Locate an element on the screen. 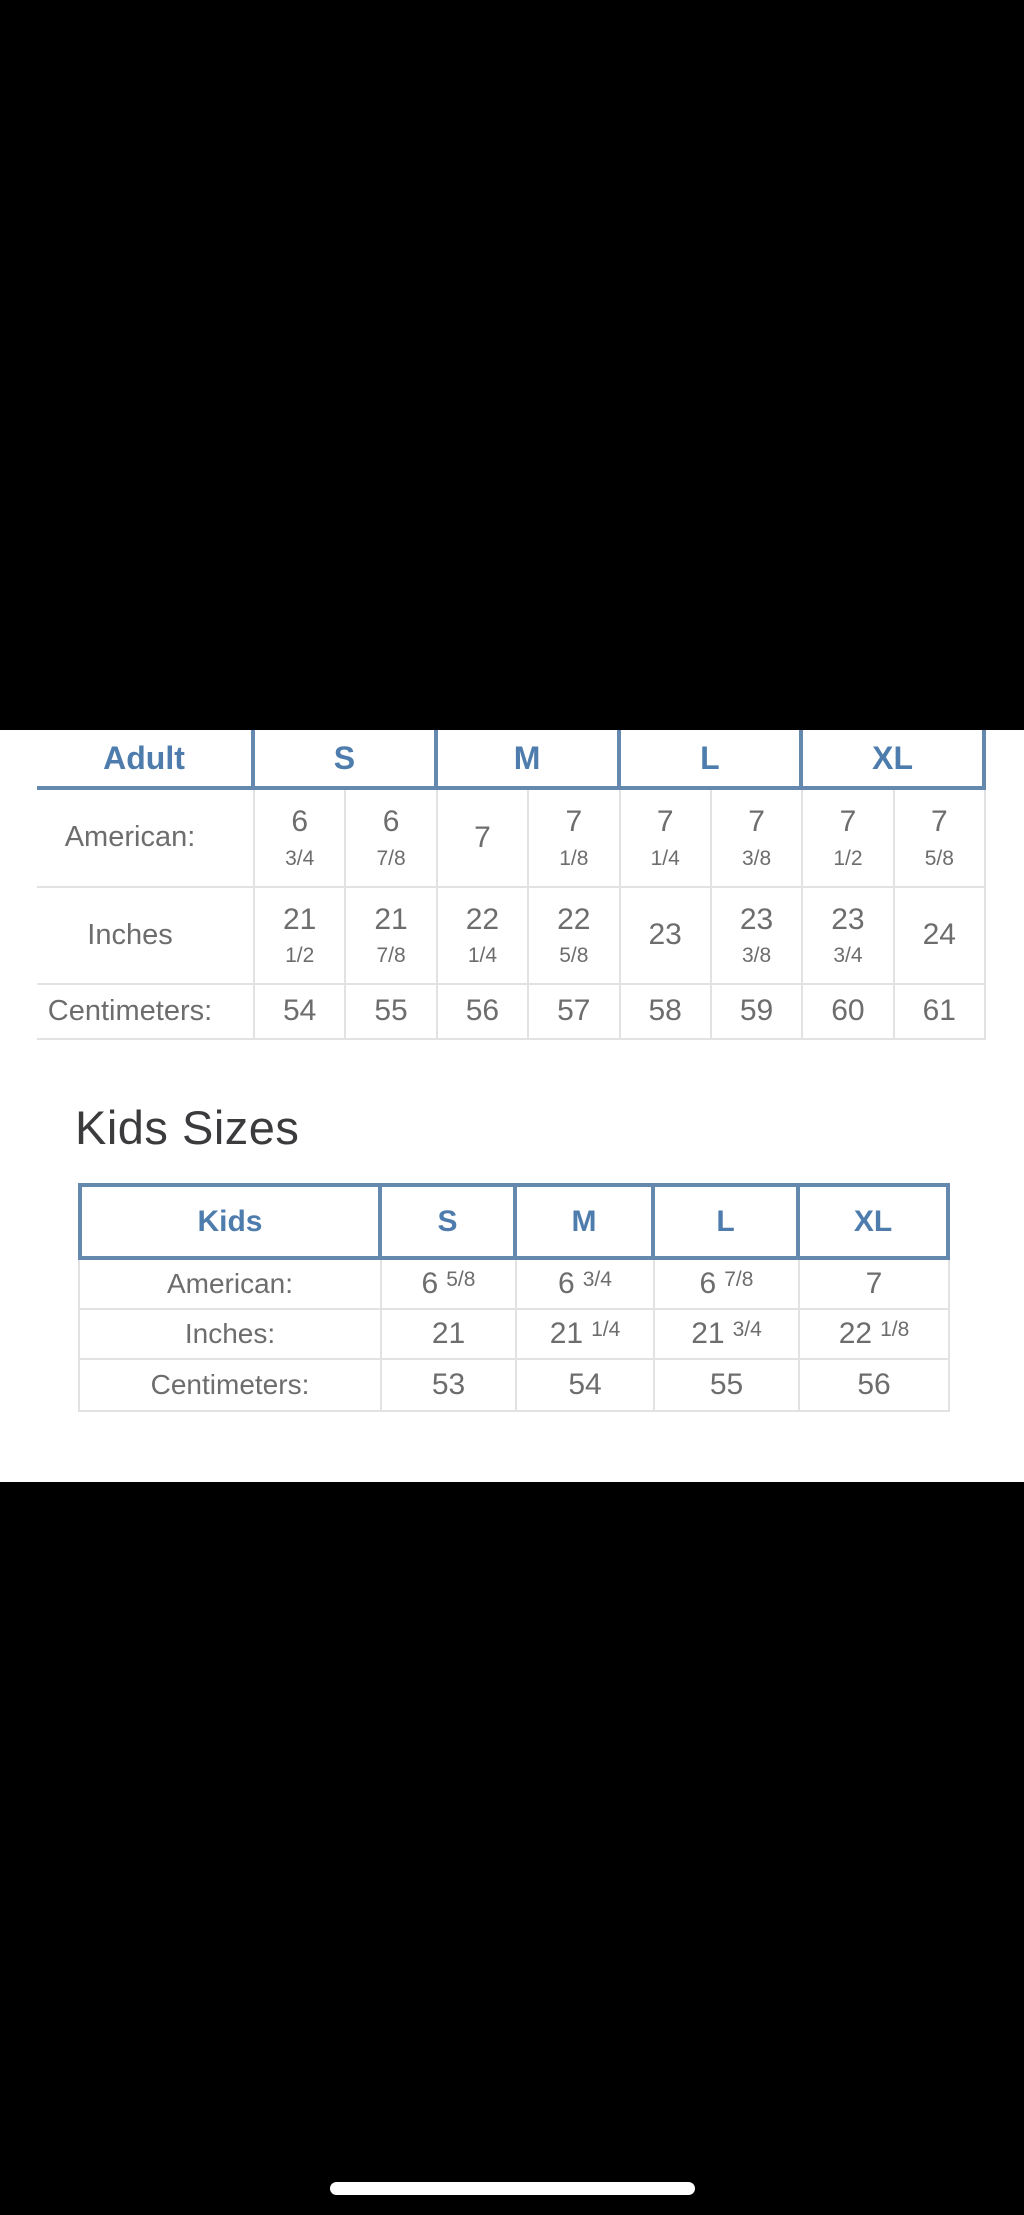 Image resolution: width=1024 pixels, height=2215 pixels. table-cell: 21 1/4 is located at coordinates (586, 1335).